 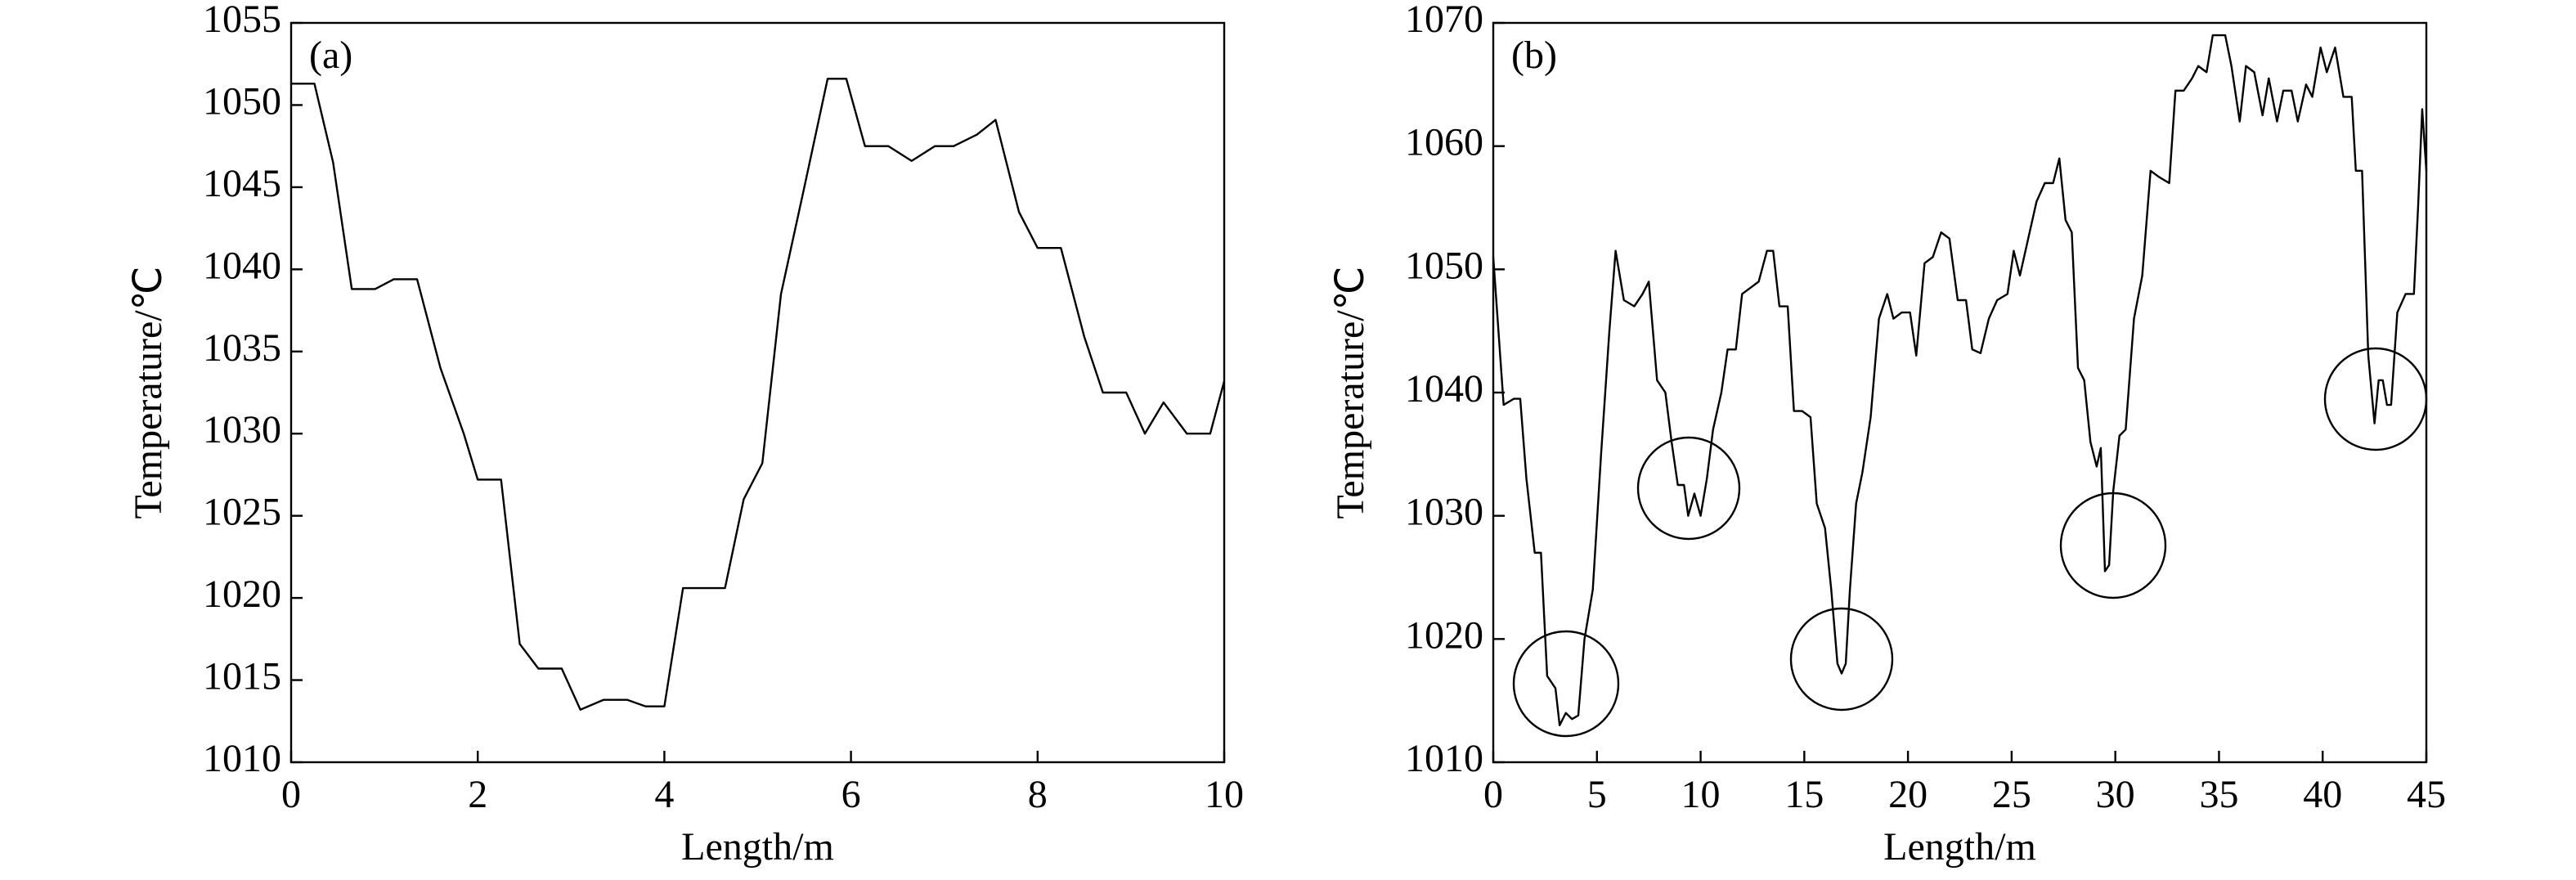 I want to click on y-tick-label: 1070, so click(x=1444, y=20).